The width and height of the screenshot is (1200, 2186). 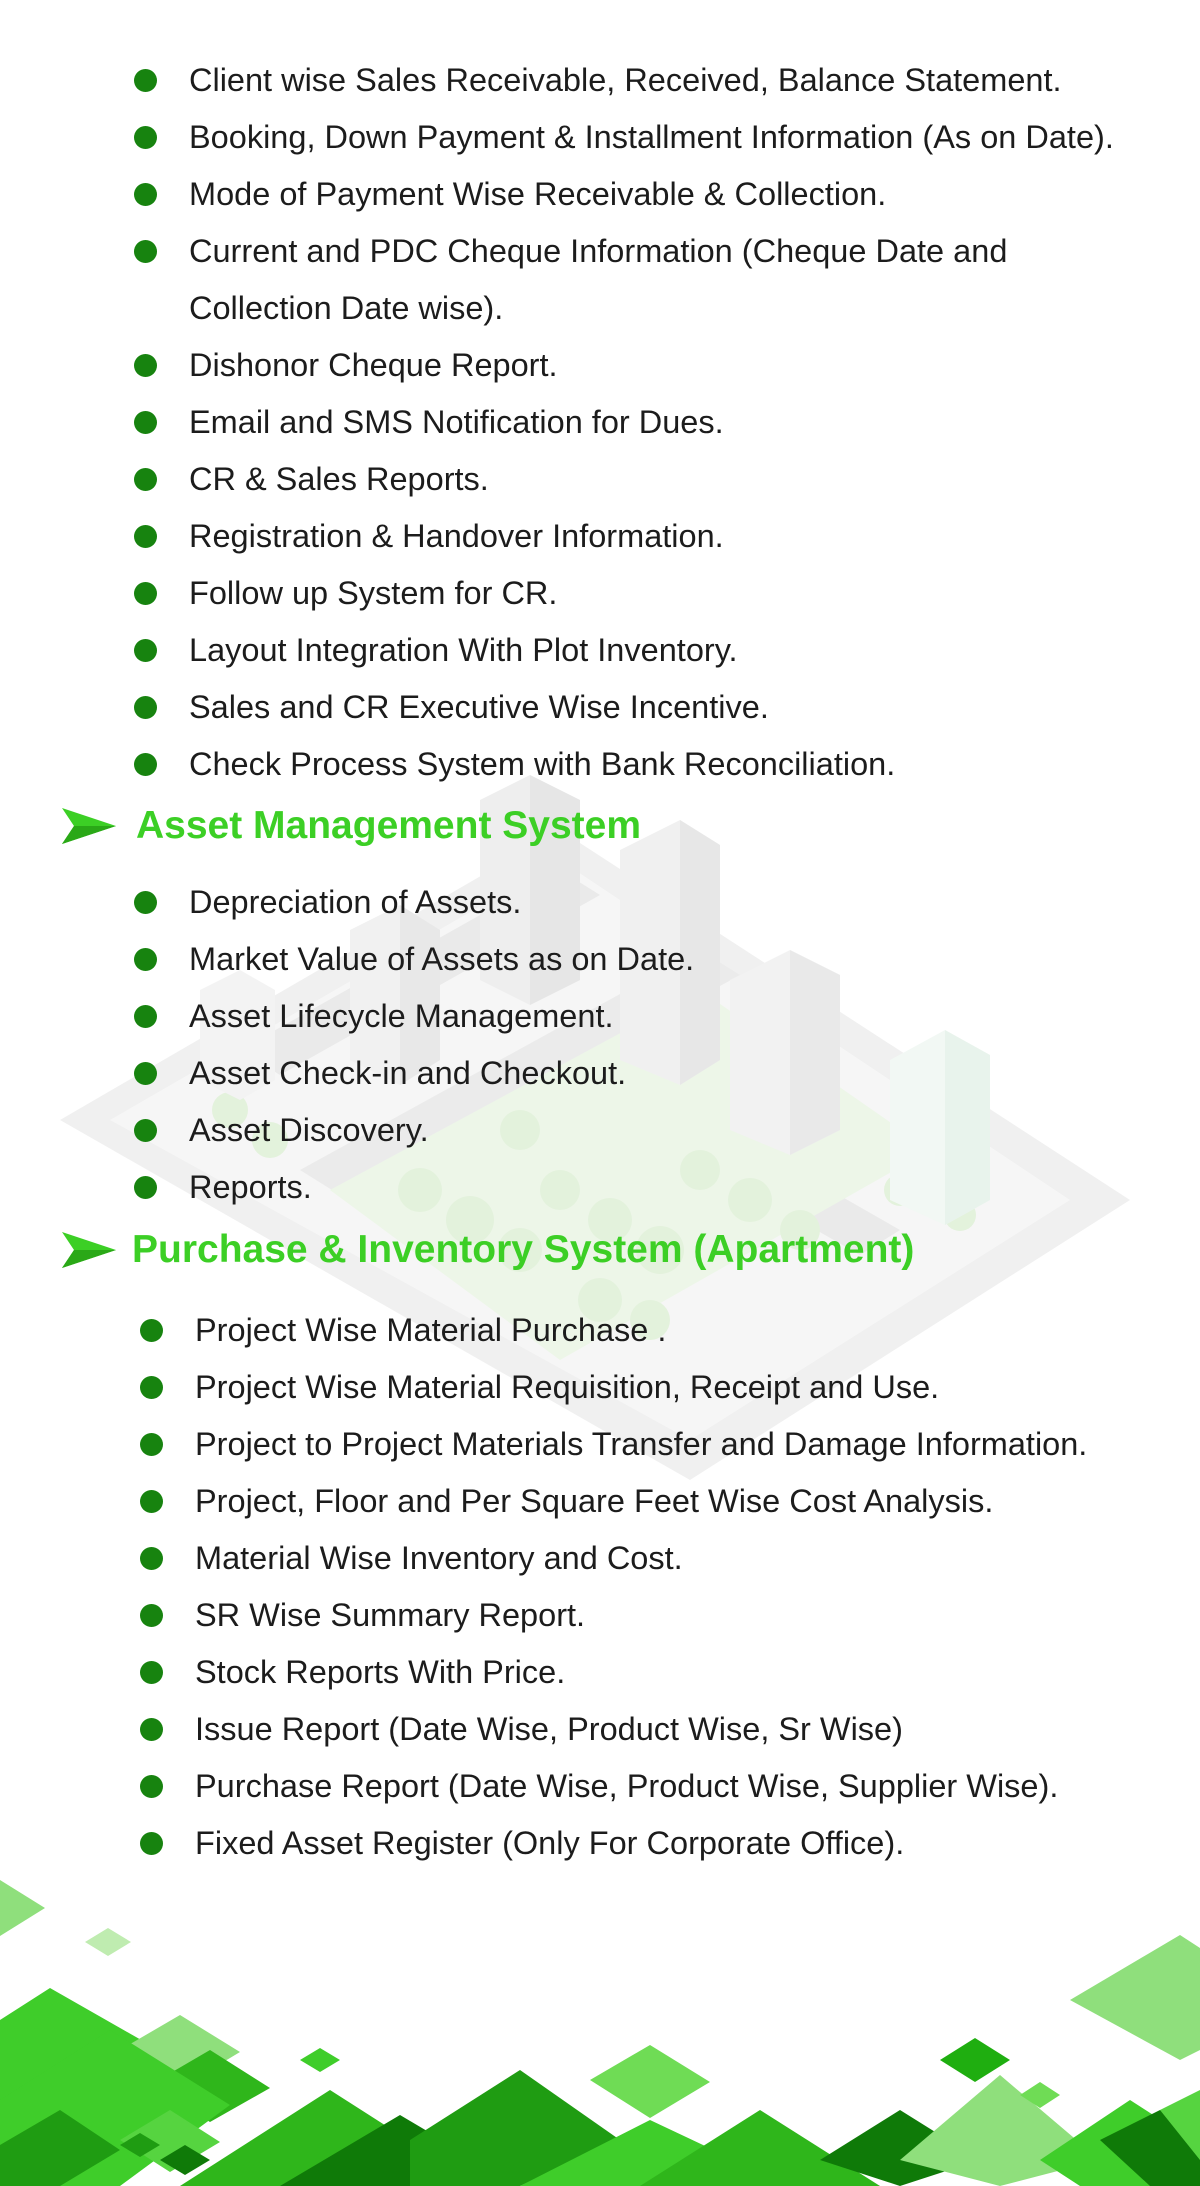 I want to click on asset-management-heading: Asset Management System, so click(x=351, y=826).